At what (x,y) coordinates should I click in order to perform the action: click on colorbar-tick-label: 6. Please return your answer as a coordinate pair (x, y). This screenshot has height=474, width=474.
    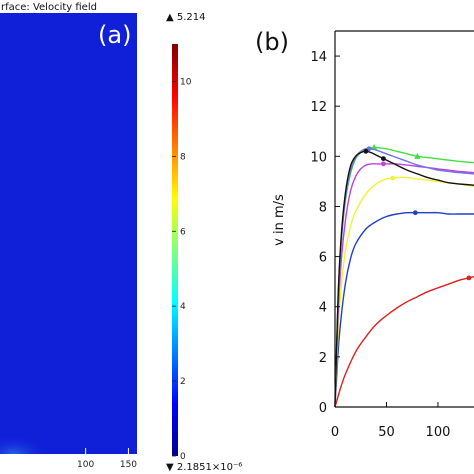
    Looking at the image, I should click on (183, 232).